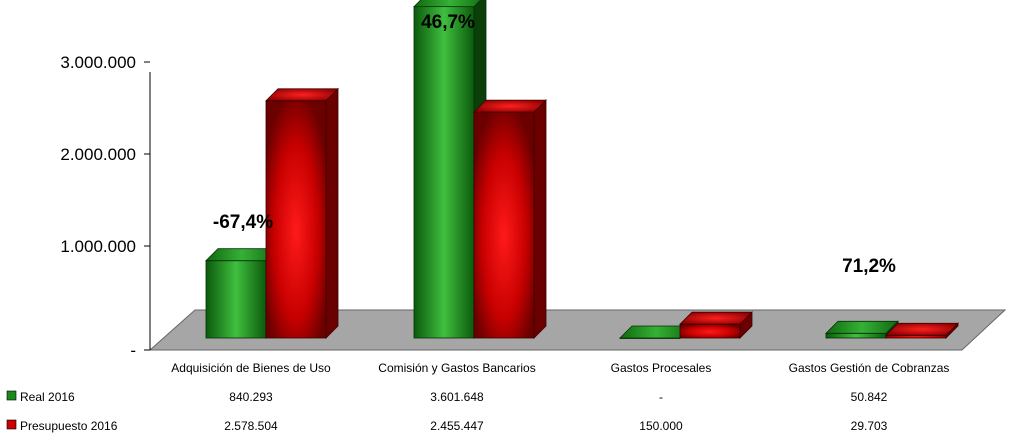 This screenshot has height=434, width=1013. What do you see at coordinates (456, 368) in the screenshot?
I see `x-category-label: Comisión y Gastos Bancarios` at bounding box center [456, 368].